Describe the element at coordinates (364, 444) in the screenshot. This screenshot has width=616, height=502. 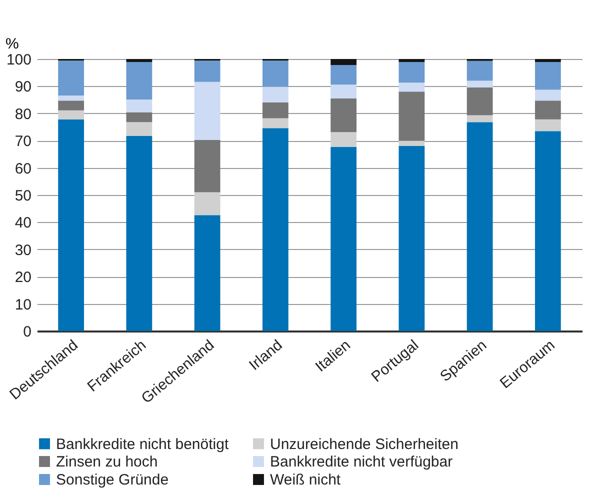
I see `legend-label: Unzureichende Sicherheiten` at that location.